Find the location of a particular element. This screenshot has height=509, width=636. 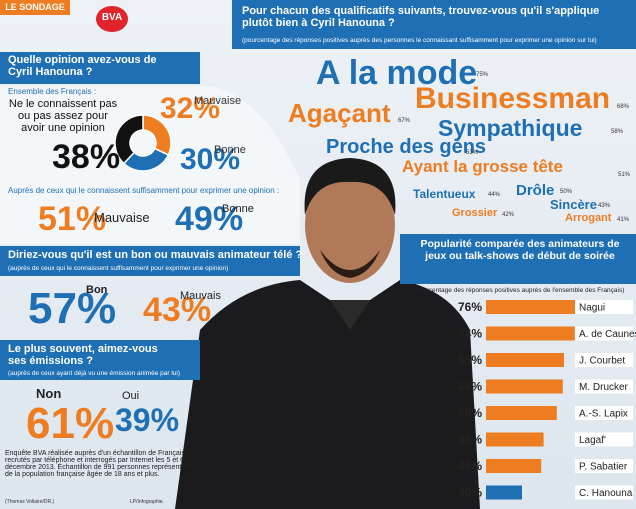

stat-label: Bon is located at coordinates (97, 290).